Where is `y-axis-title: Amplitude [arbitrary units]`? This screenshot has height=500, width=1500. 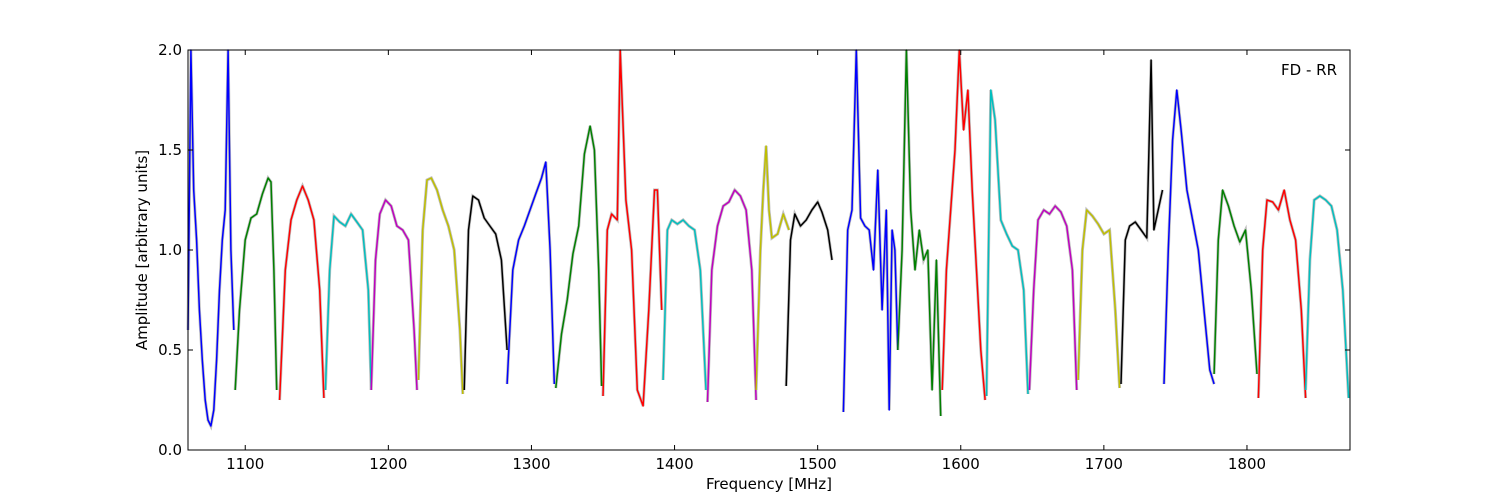
y-axis-title: Amplitude [arbitrary units] is located at coordinates (142, 250).